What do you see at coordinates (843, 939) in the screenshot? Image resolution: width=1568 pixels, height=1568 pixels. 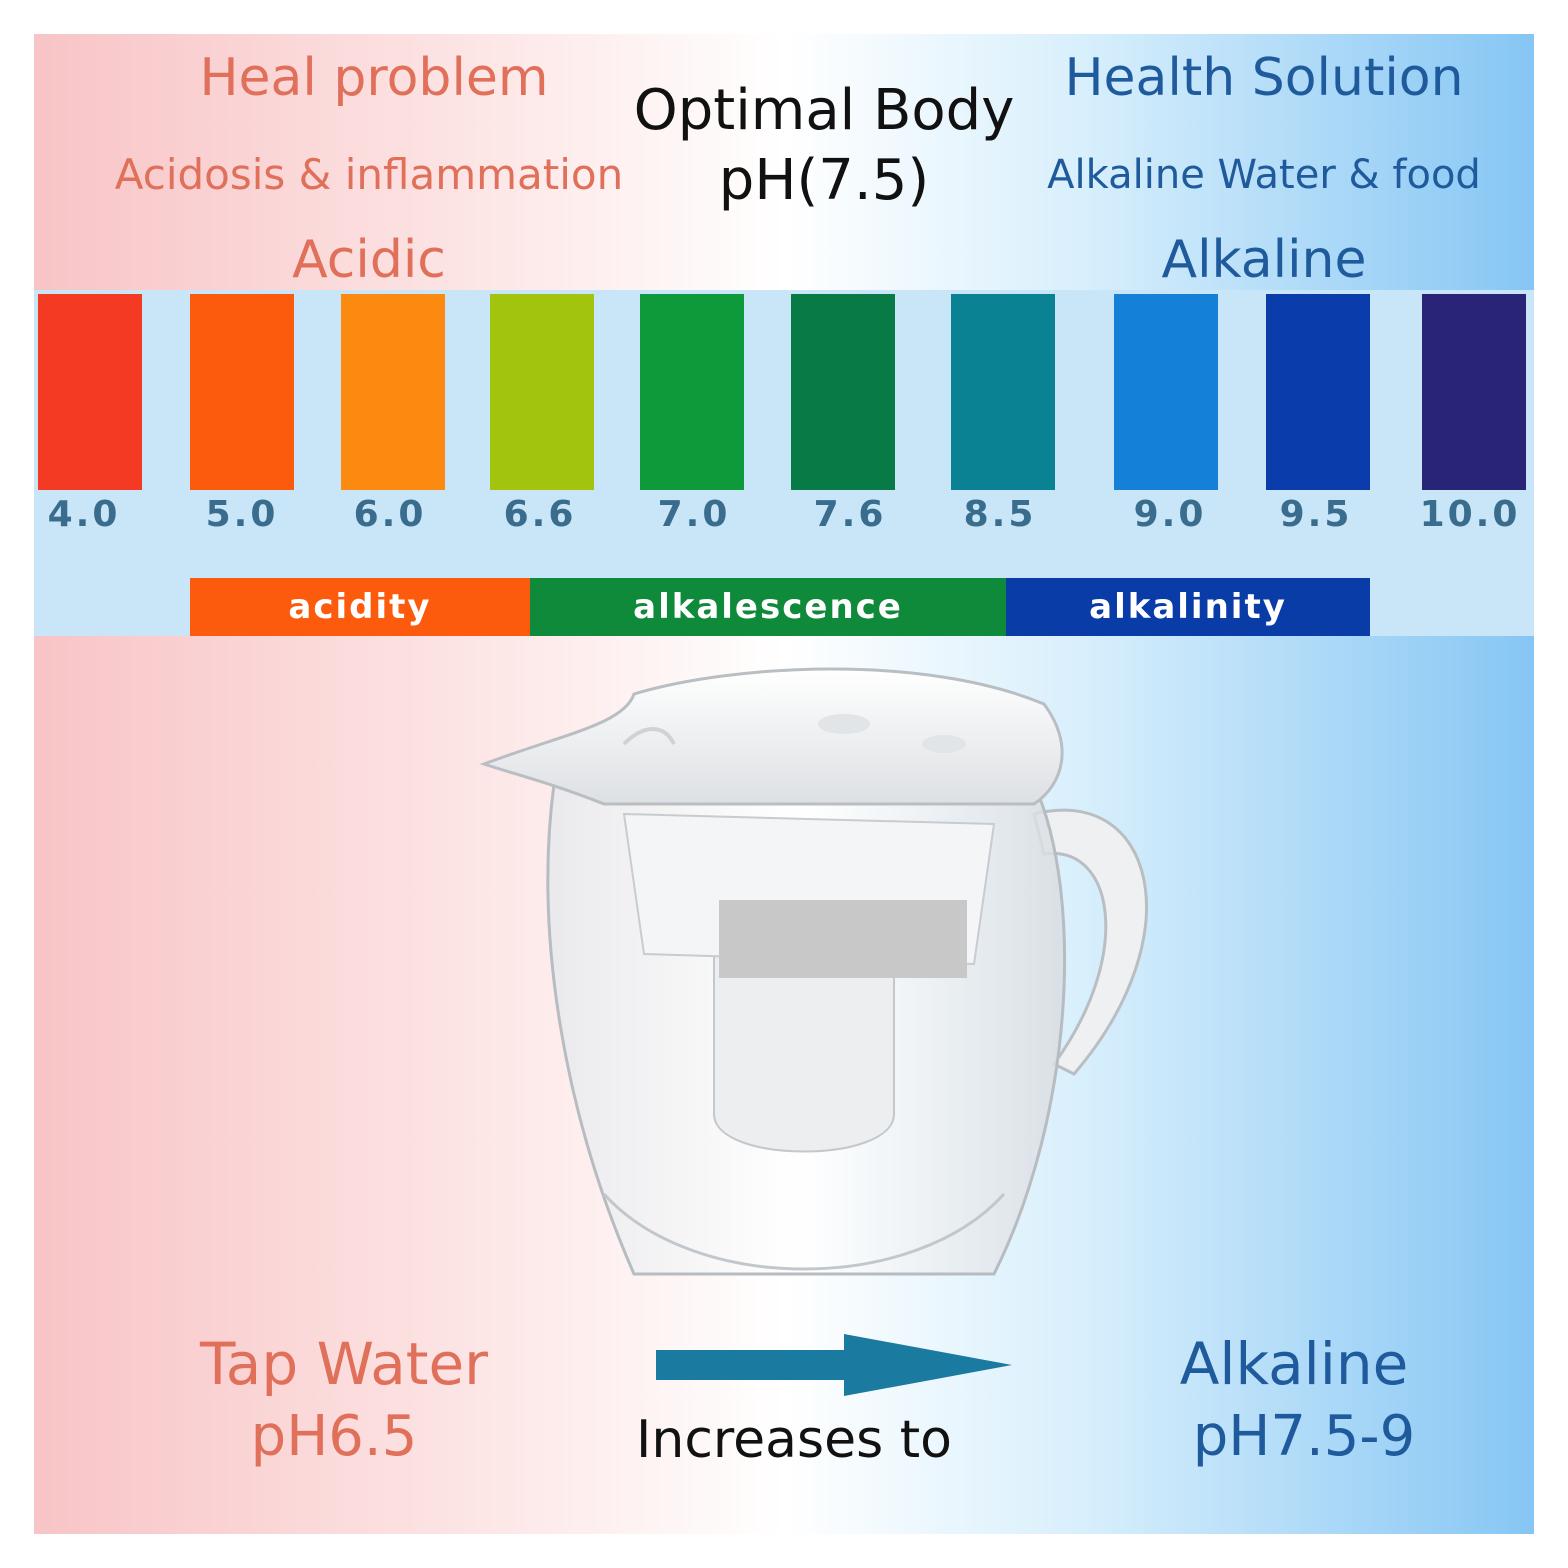 I see `label-placeholder` at bounding box center [843, 939].